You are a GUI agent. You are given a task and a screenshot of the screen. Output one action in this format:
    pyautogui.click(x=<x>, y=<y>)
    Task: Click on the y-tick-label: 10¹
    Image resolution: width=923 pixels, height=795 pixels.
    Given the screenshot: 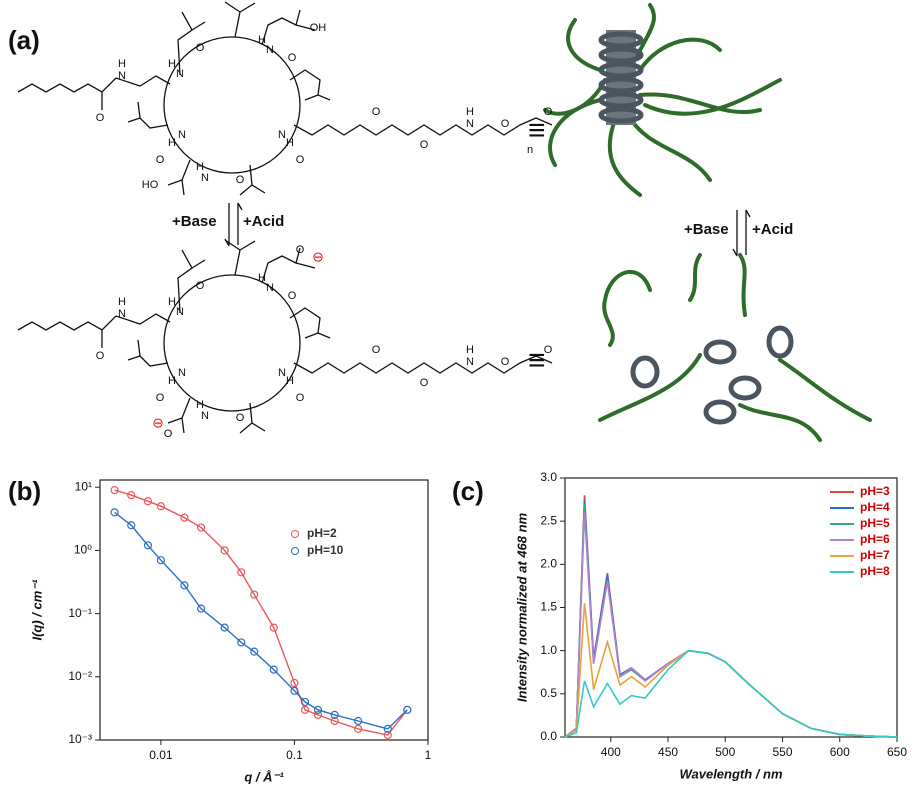 What is the action you would take?
    pyautogui.click(x=83, y=486)
    